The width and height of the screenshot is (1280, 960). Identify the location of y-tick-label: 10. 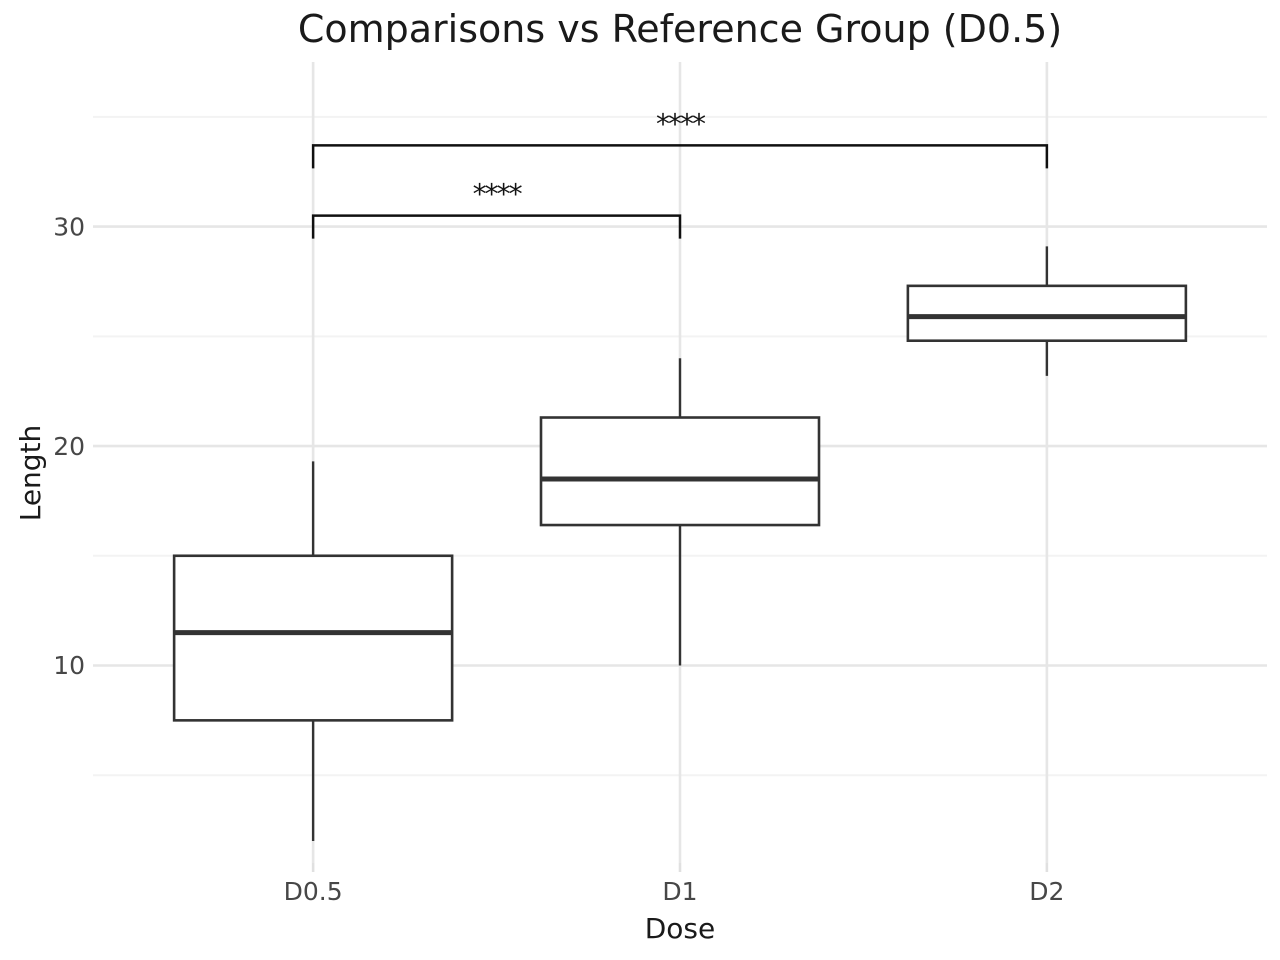
(69, 665).